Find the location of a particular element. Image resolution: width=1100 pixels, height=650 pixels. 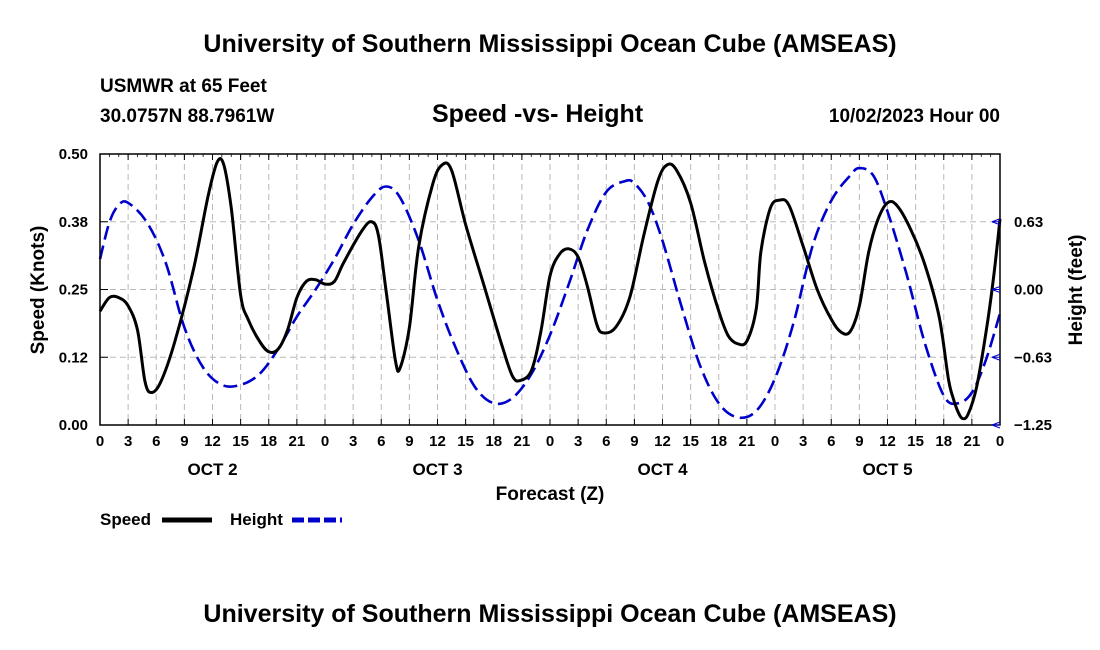

y-tick-label: 0.00 is located at coordinates (73, 425).